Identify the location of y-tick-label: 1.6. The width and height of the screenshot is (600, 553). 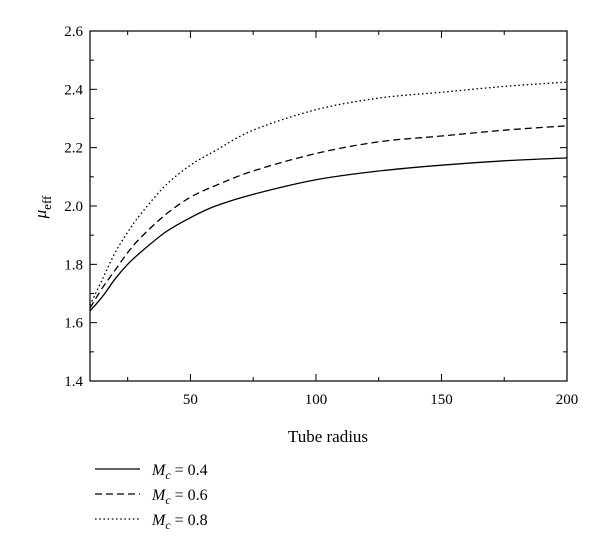
(73, 324).